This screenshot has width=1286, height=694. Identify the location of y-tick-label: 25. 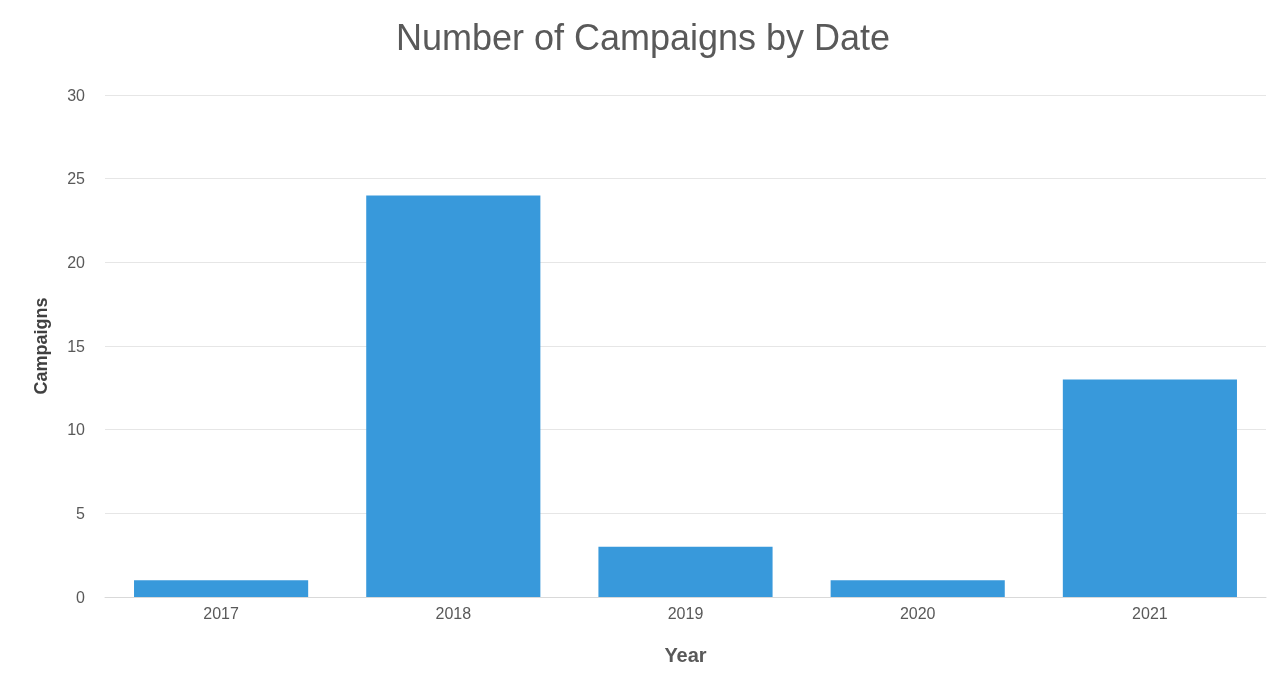
(76, 179).